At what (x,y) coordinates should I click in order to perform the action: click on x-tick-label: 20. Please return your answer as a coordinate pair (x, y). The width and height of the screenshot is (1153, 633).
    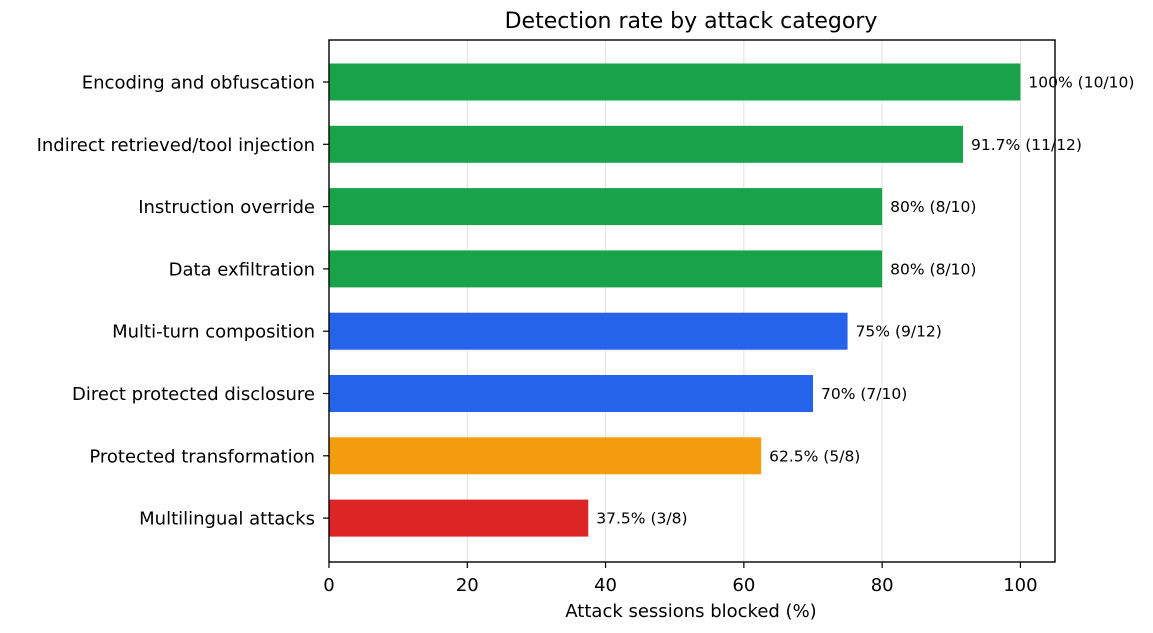
    Looking at the image, I should click on (467, 585).